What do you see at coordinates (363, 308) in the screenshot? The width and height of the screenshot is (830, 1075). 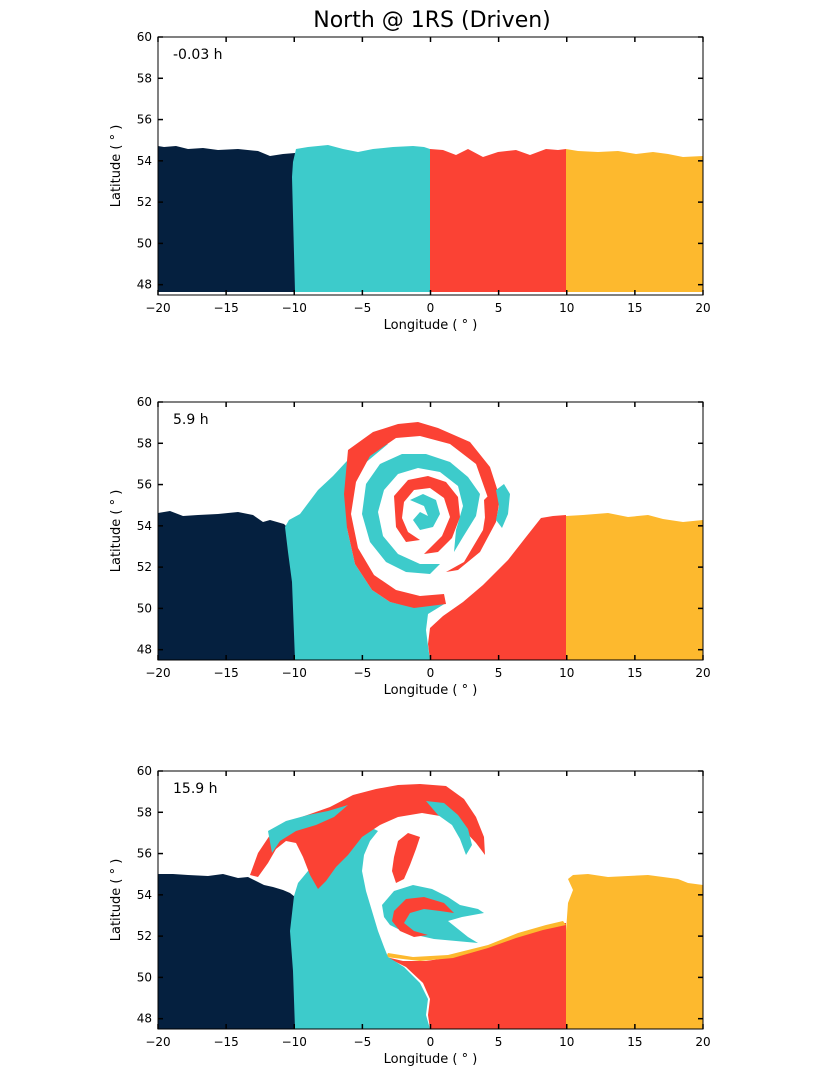 I see `panel-1-xtick-label: −5` at bounding box center [363, 308].